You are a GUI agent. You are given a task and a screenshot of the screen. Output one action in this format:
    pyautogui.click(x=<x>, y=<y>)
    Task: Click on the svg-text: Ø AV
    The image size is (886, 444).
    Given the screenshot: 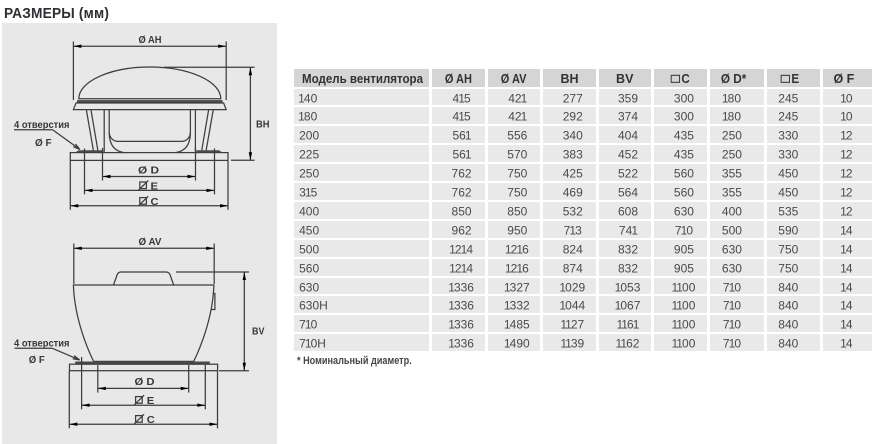 What is the action you would take?
    pyautogui.click(x=150, y=242)
    